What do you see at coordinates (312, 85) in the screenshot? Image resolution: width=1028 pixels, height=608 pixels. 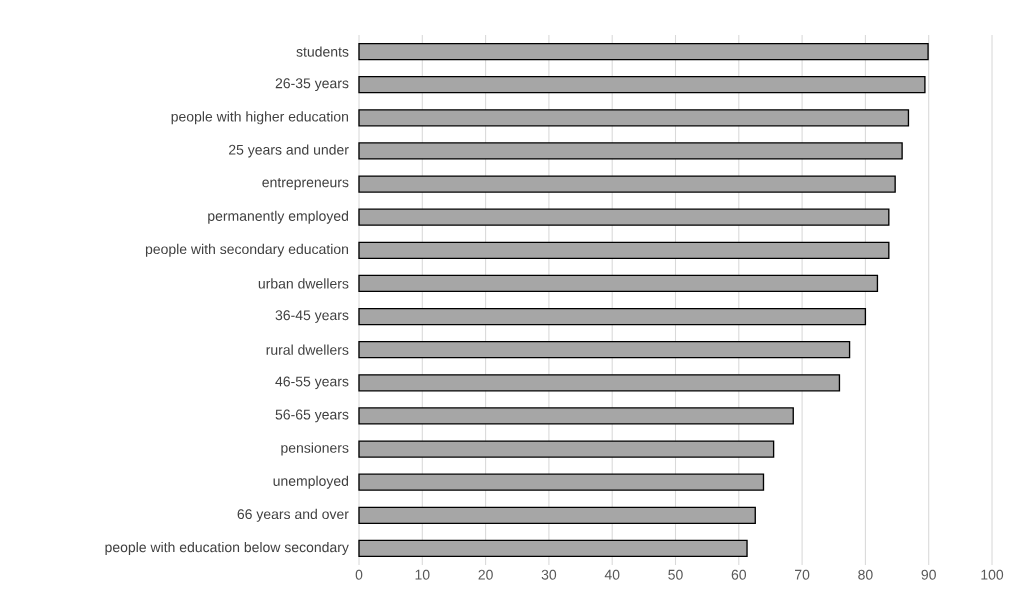 I see `y-tick-label: 26-35 years` at bounding box center [312, 85].